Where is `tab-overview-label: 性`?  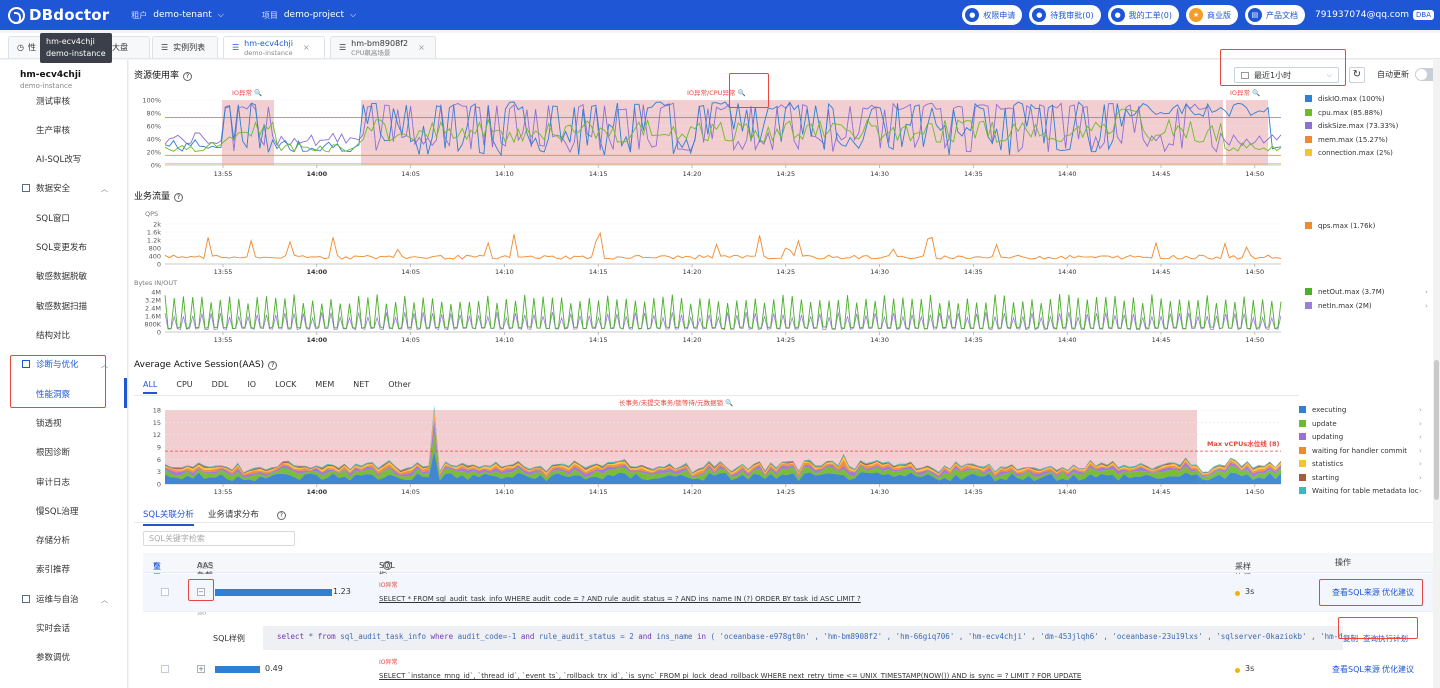 tab-overview-label: 性 is located at coordinates (31, 47).